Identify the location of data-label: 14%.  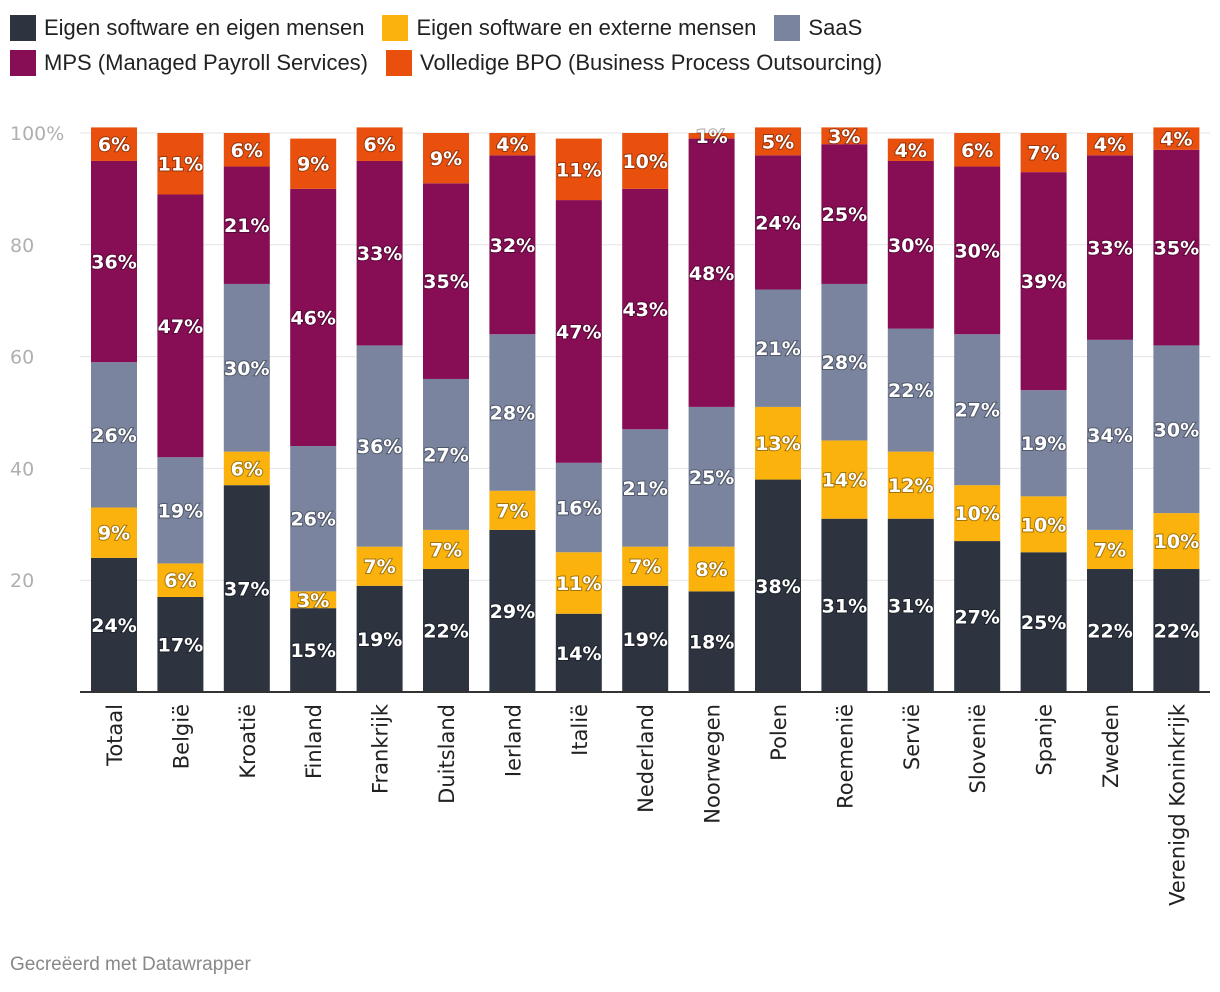
(844, 481).